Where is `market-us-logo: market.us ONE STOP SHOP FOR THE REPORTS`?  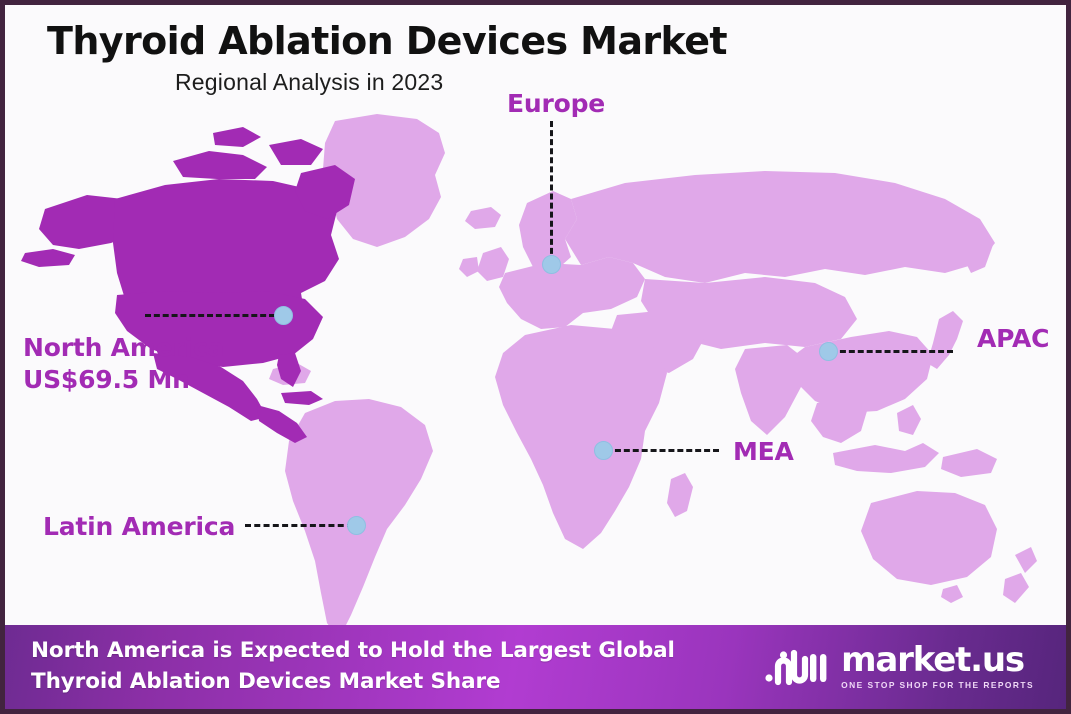
market-us-logo: market.us ONE STOP SHOP FOR THE REPORTS is located at coordinates (906, 665).